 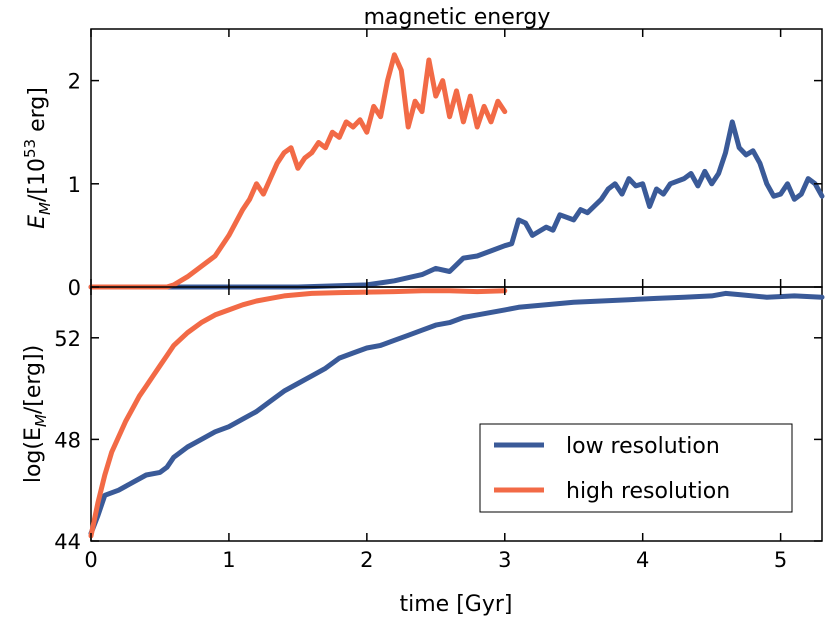 I want to click on legend: low resolution high resolution, so click(x=636, y=468).